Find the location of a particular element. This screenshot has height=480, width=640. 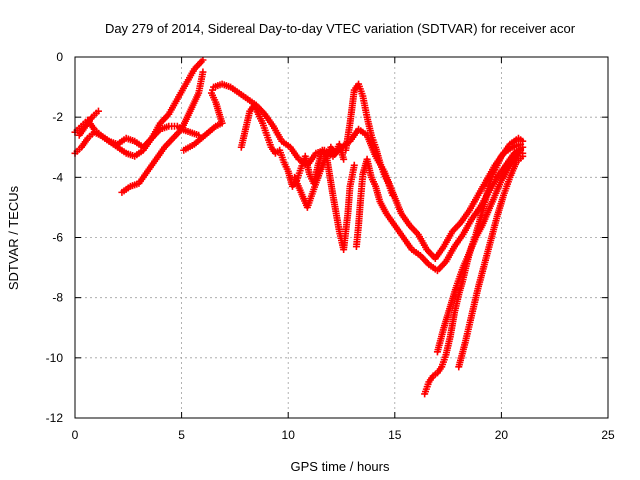

x-tick-label: 0 is located at coordinates (75, 435).